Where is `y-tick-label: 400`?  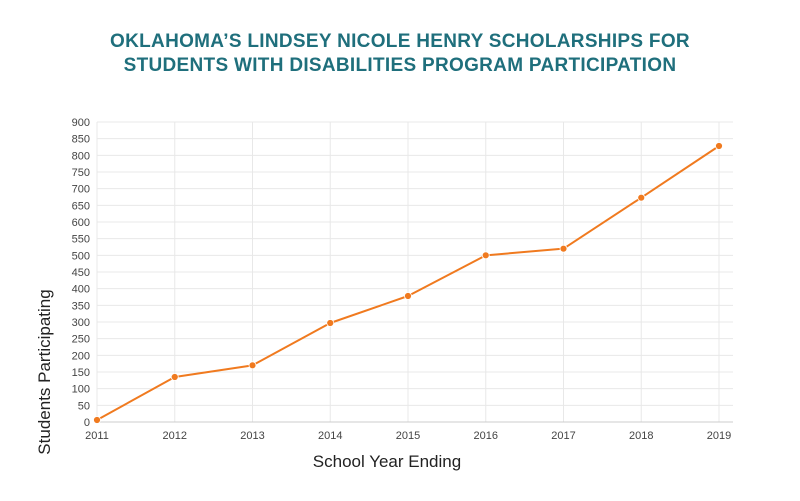 y-tick-label: 400 is located at coordinates (81, 290).